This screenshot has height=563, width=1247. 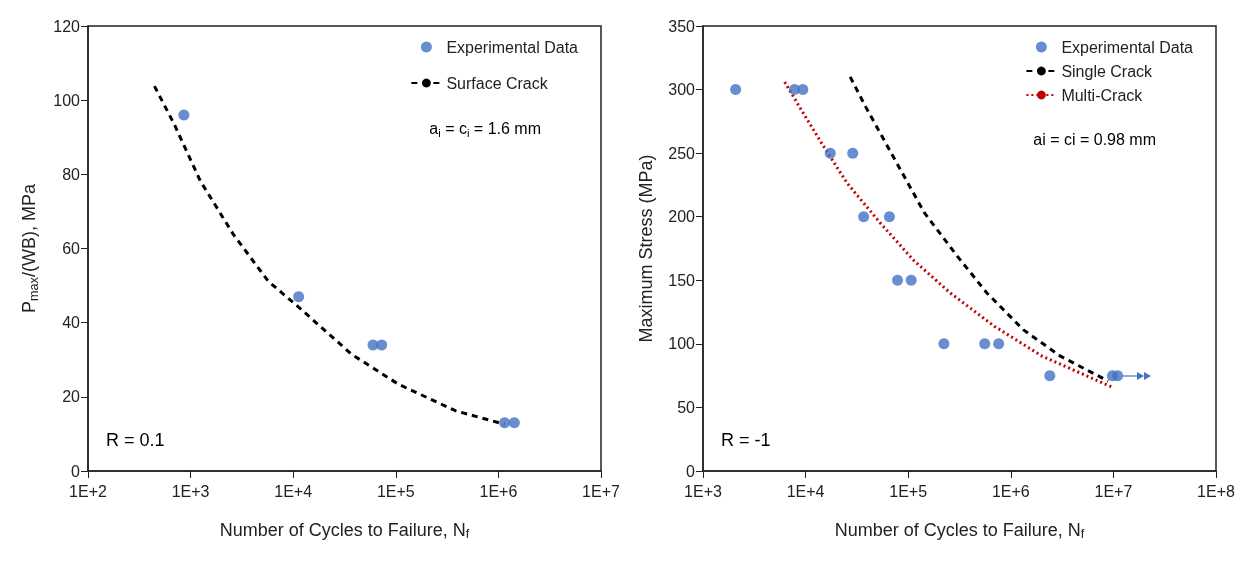 I want to click on y-tick-label: 60, so click(x=71, y=248).